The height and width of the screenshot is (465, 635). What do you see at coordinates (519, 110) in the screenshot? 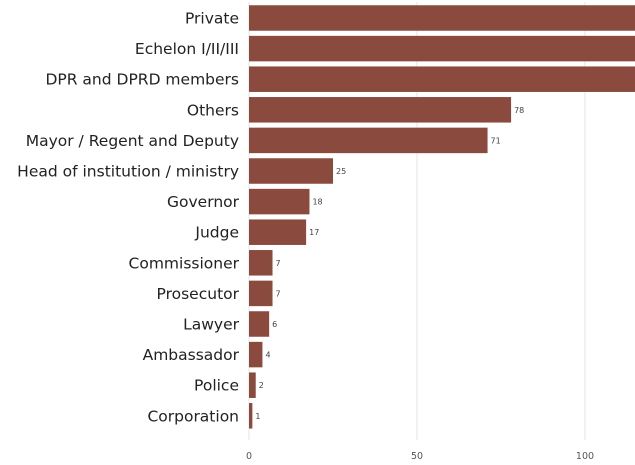
I see `data-label: 78` at bounding box center [519, 110].